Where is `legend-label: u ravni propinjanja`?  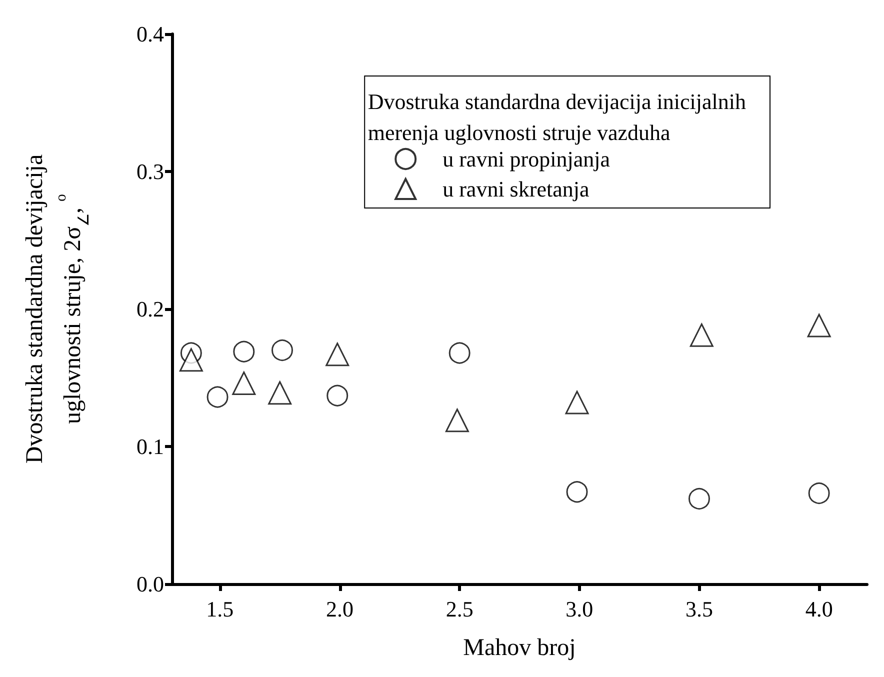
legend-label: u ravni propinjanja is located at coordinates (526, 159).